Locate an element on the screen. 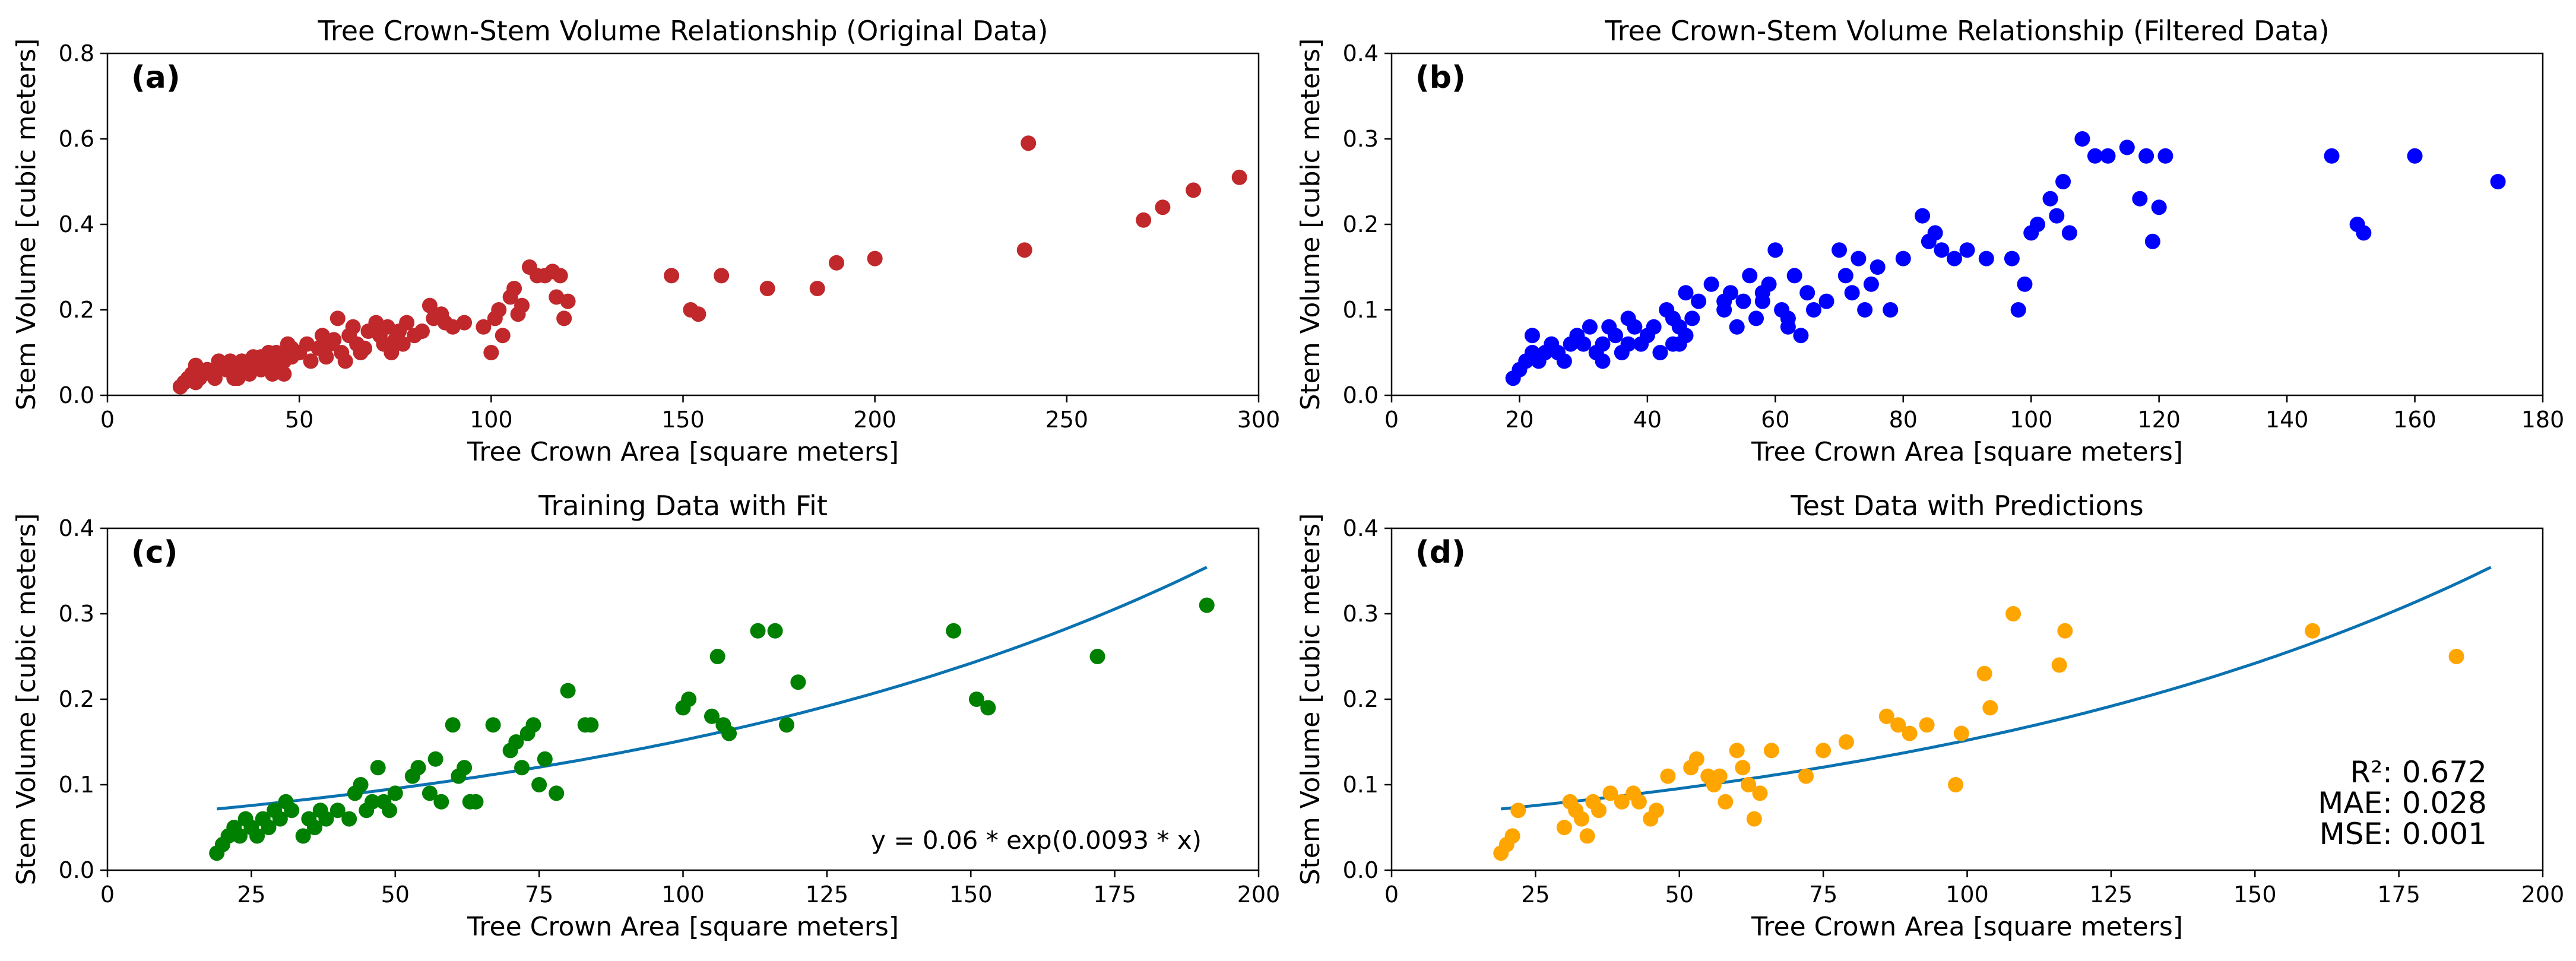  x-axis-label: Tree Crown Area [square meters] is located at coordinates (1967, 927).